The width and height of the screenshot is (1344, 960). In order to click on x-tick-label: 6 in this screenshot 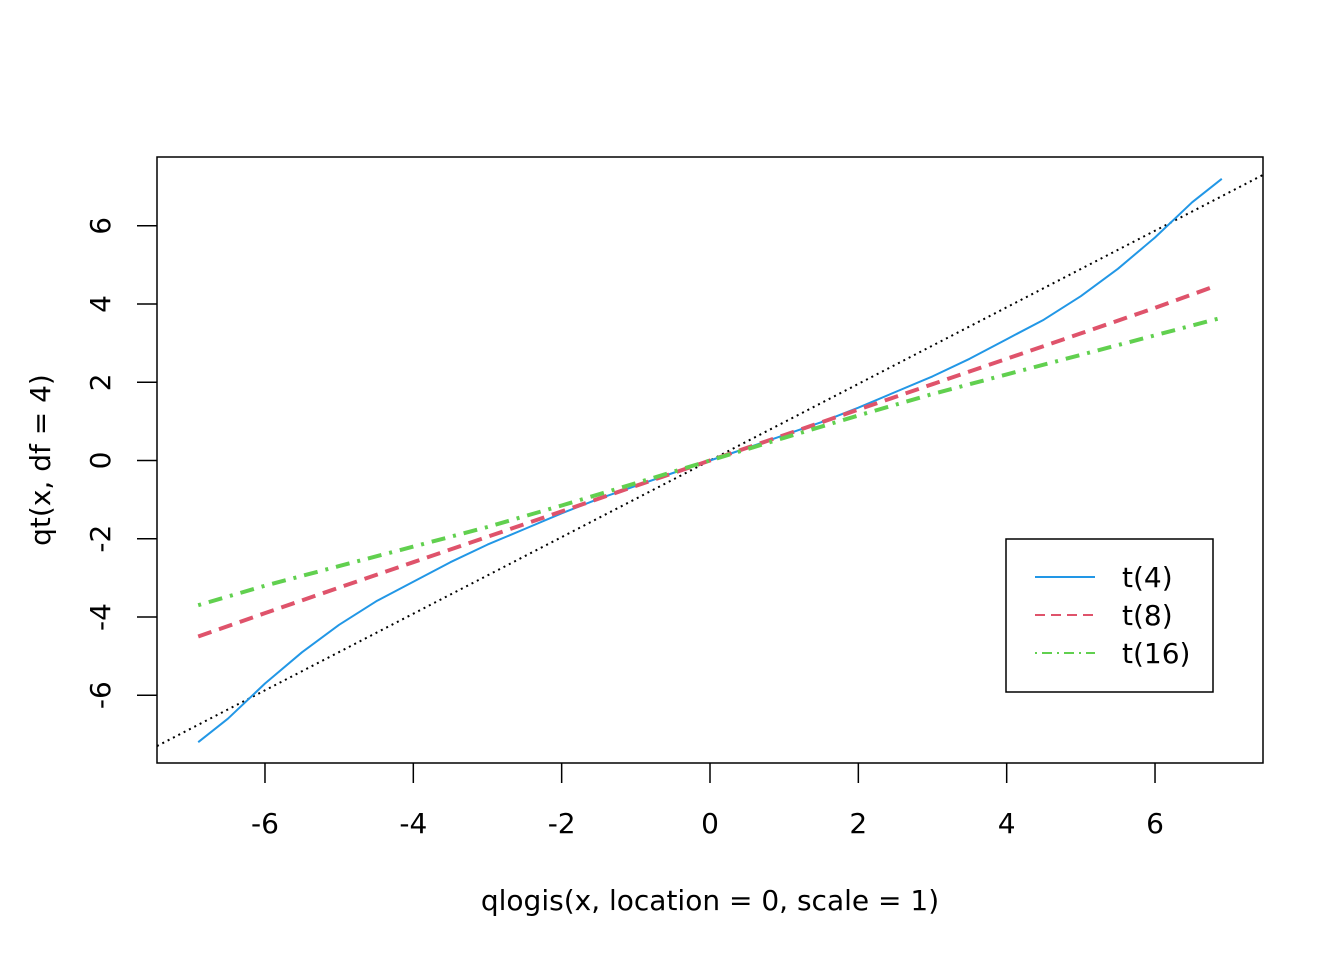, I will do `click(1155, 823)`.